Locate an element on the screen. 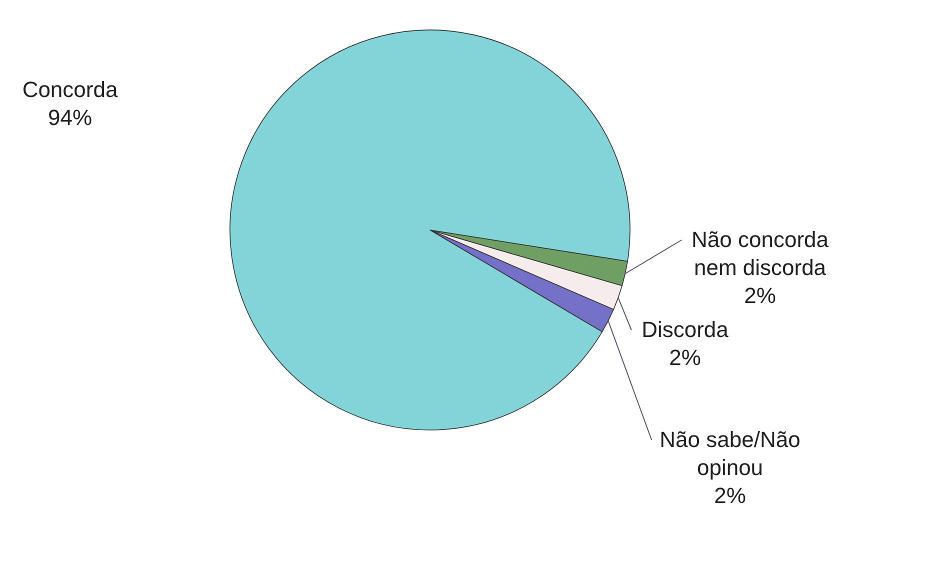 The width and height of the screenshot is (949, 572). slice-label: Discorda is located at coordinates (686, 329).